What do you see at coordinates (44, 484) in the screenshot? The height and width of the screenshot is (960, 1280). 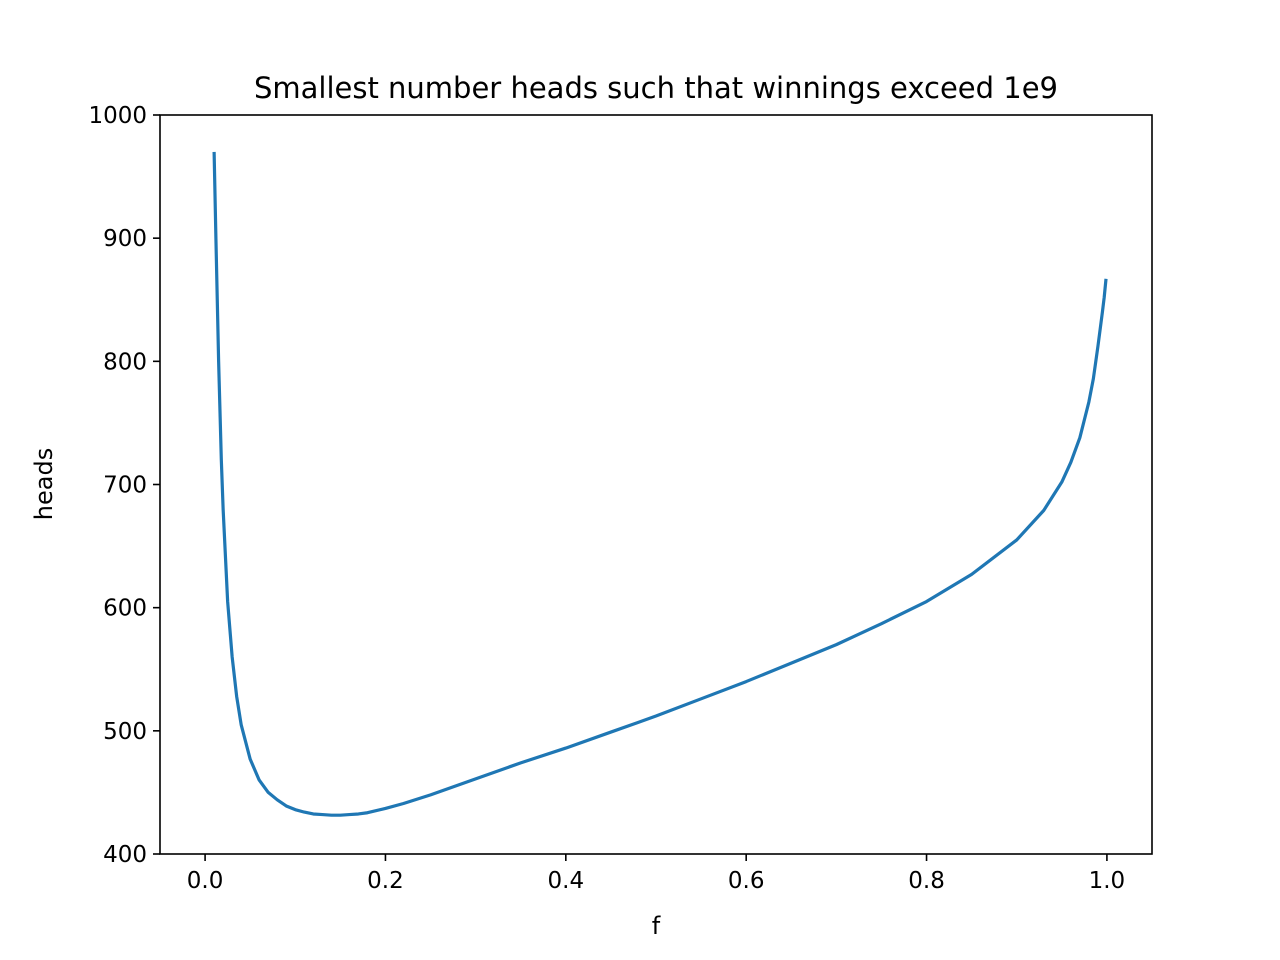 I see `y-axis-label: heads` at bounding box center [44, 484].